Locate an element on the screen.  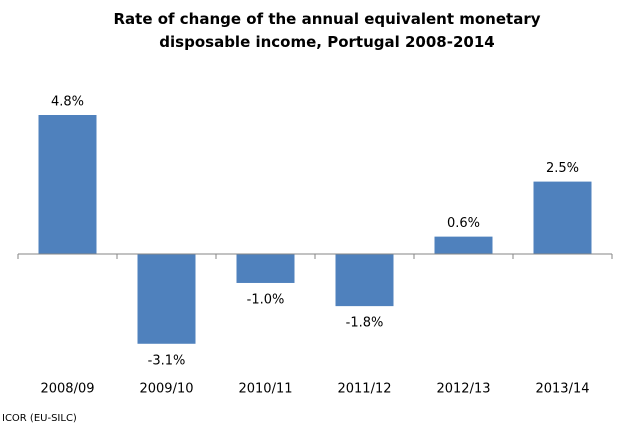
x-tick-label: 2012/13 is located at coordinates (463, 389).